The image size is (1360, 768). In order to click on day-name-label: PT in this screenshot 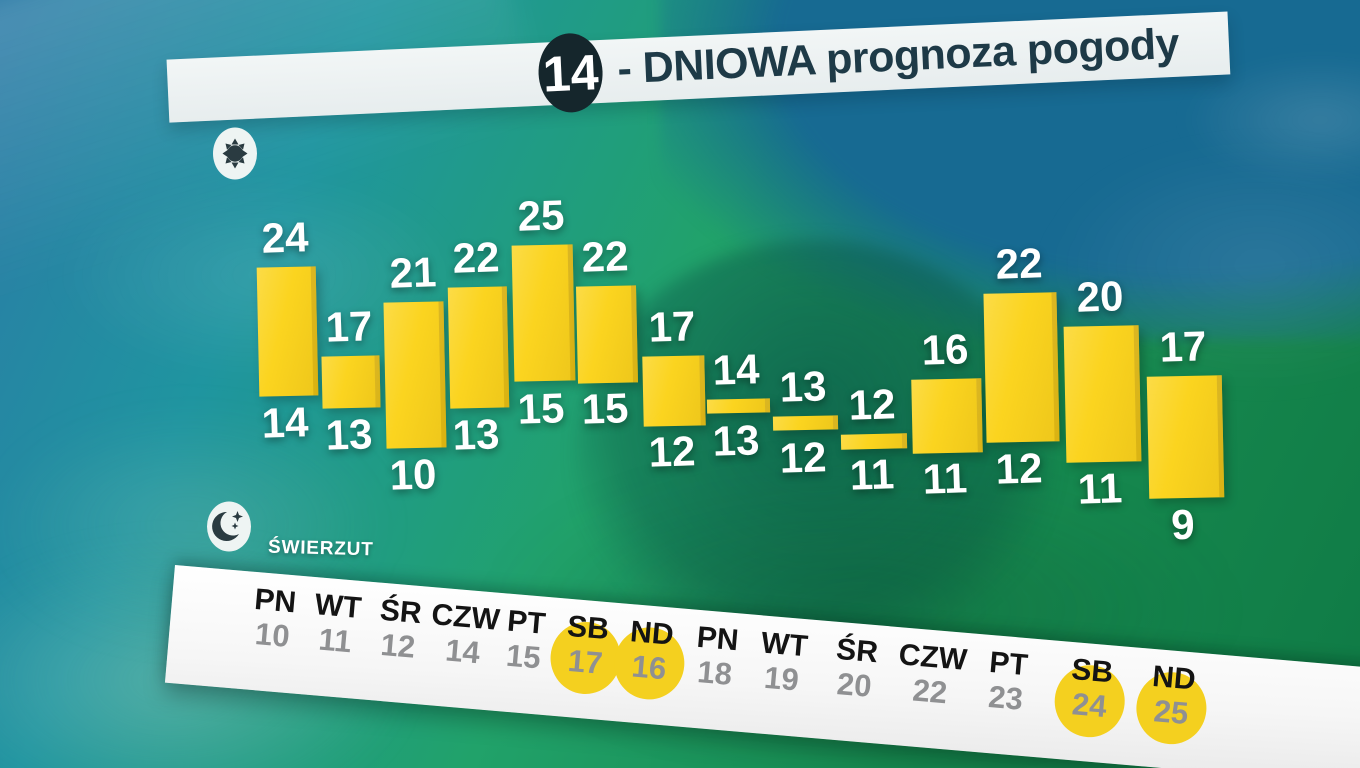, I will do `click(1009, 664)`.